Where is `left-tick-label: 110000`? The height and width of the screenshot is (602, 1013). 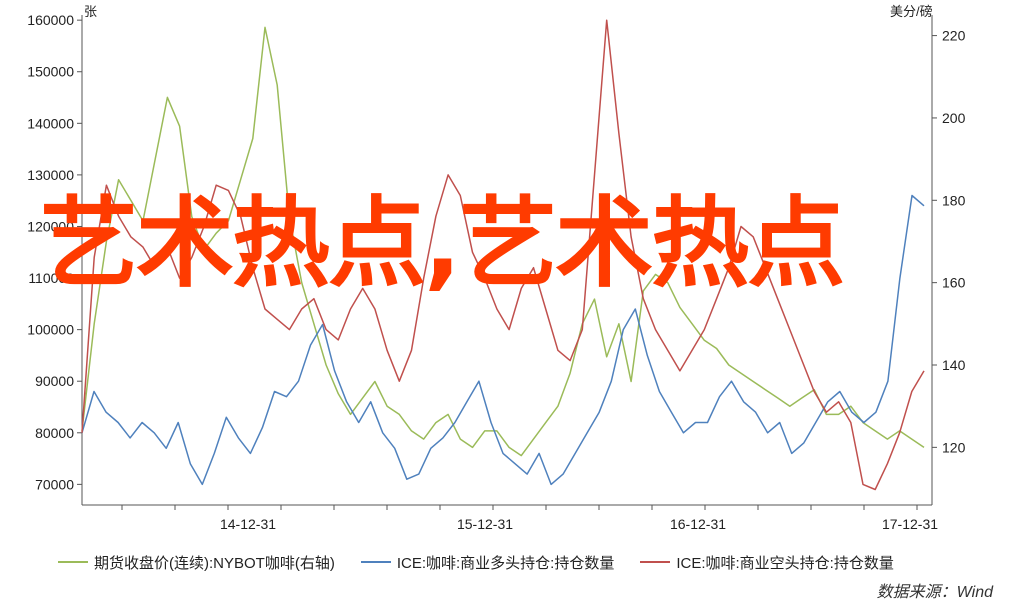 left-tick-label: 110000 is located at coordinates (51, 278).